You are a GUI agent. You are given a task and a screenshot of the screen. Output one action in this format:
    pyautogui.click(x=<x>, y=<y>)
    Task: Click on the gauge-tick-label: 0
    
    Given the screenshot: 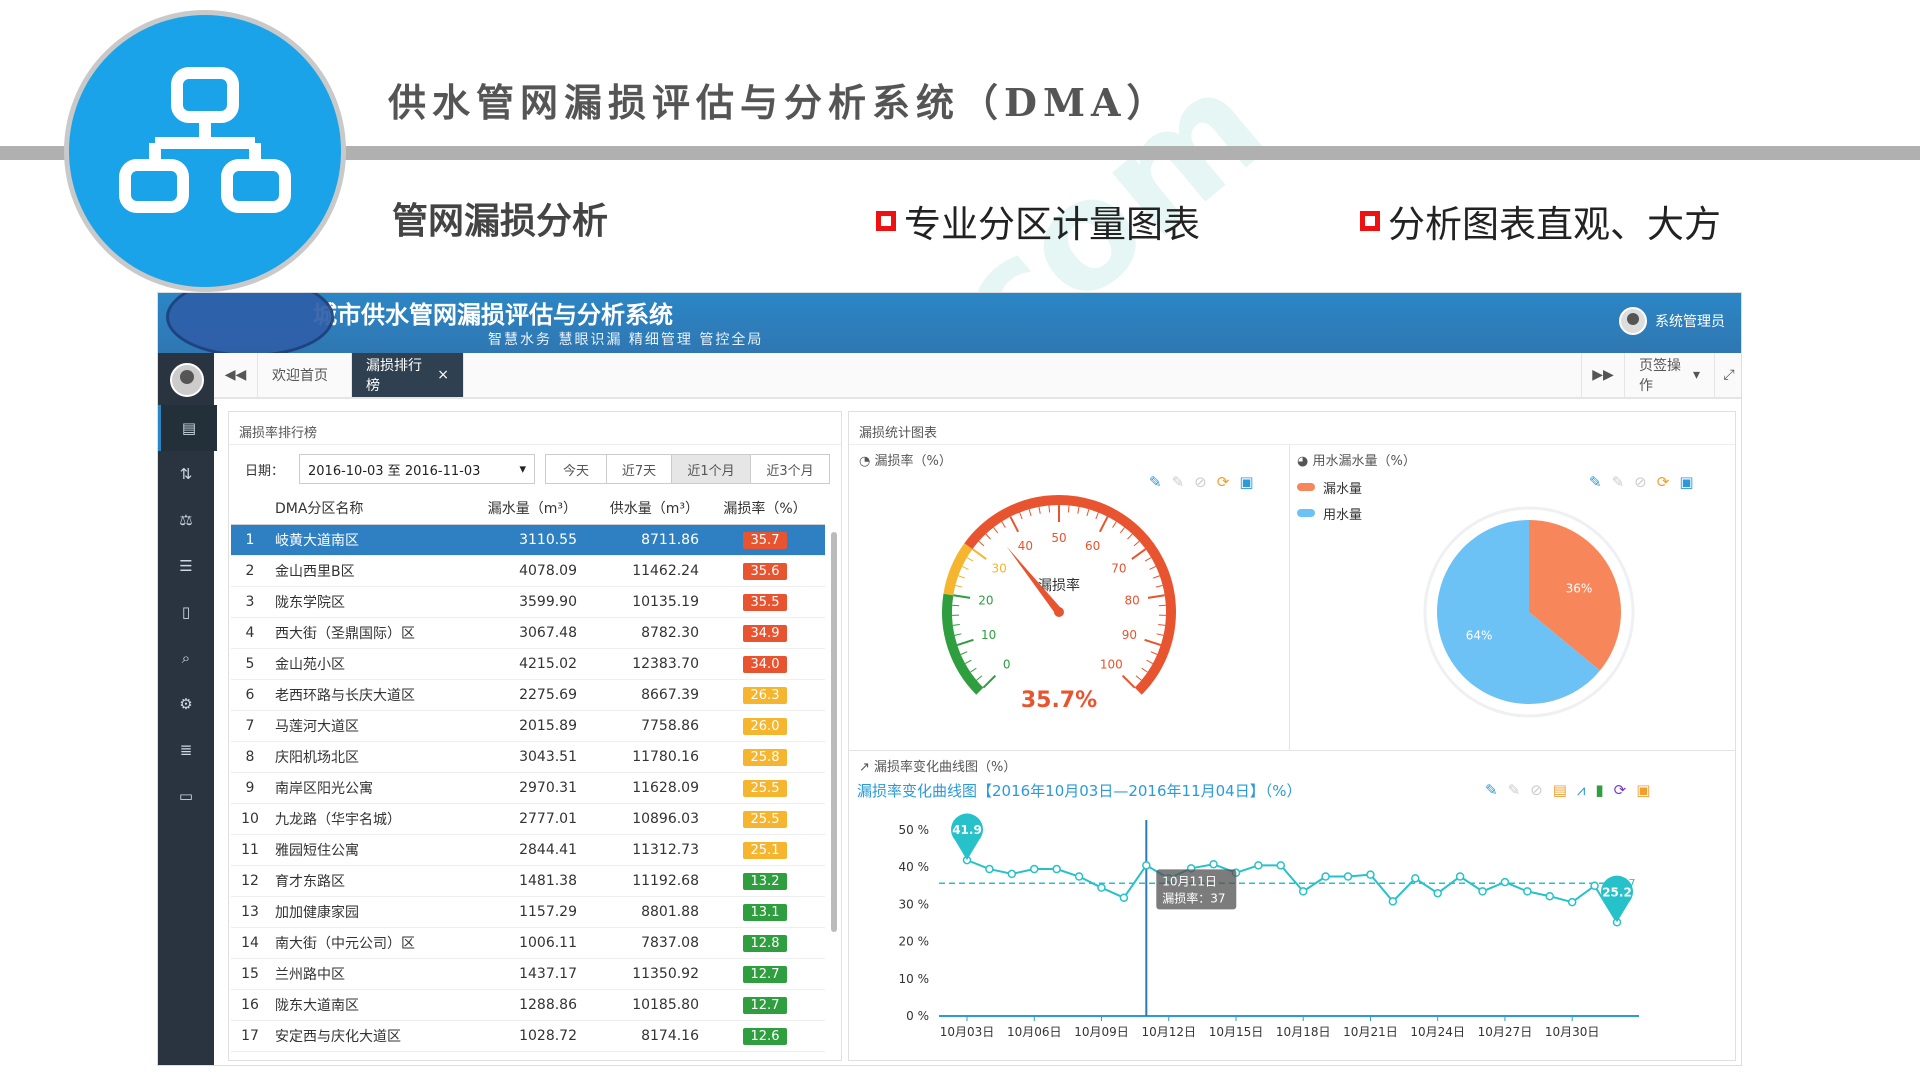 What is the action you would take?
    pyautogui.click(x=1007, y=664)
    